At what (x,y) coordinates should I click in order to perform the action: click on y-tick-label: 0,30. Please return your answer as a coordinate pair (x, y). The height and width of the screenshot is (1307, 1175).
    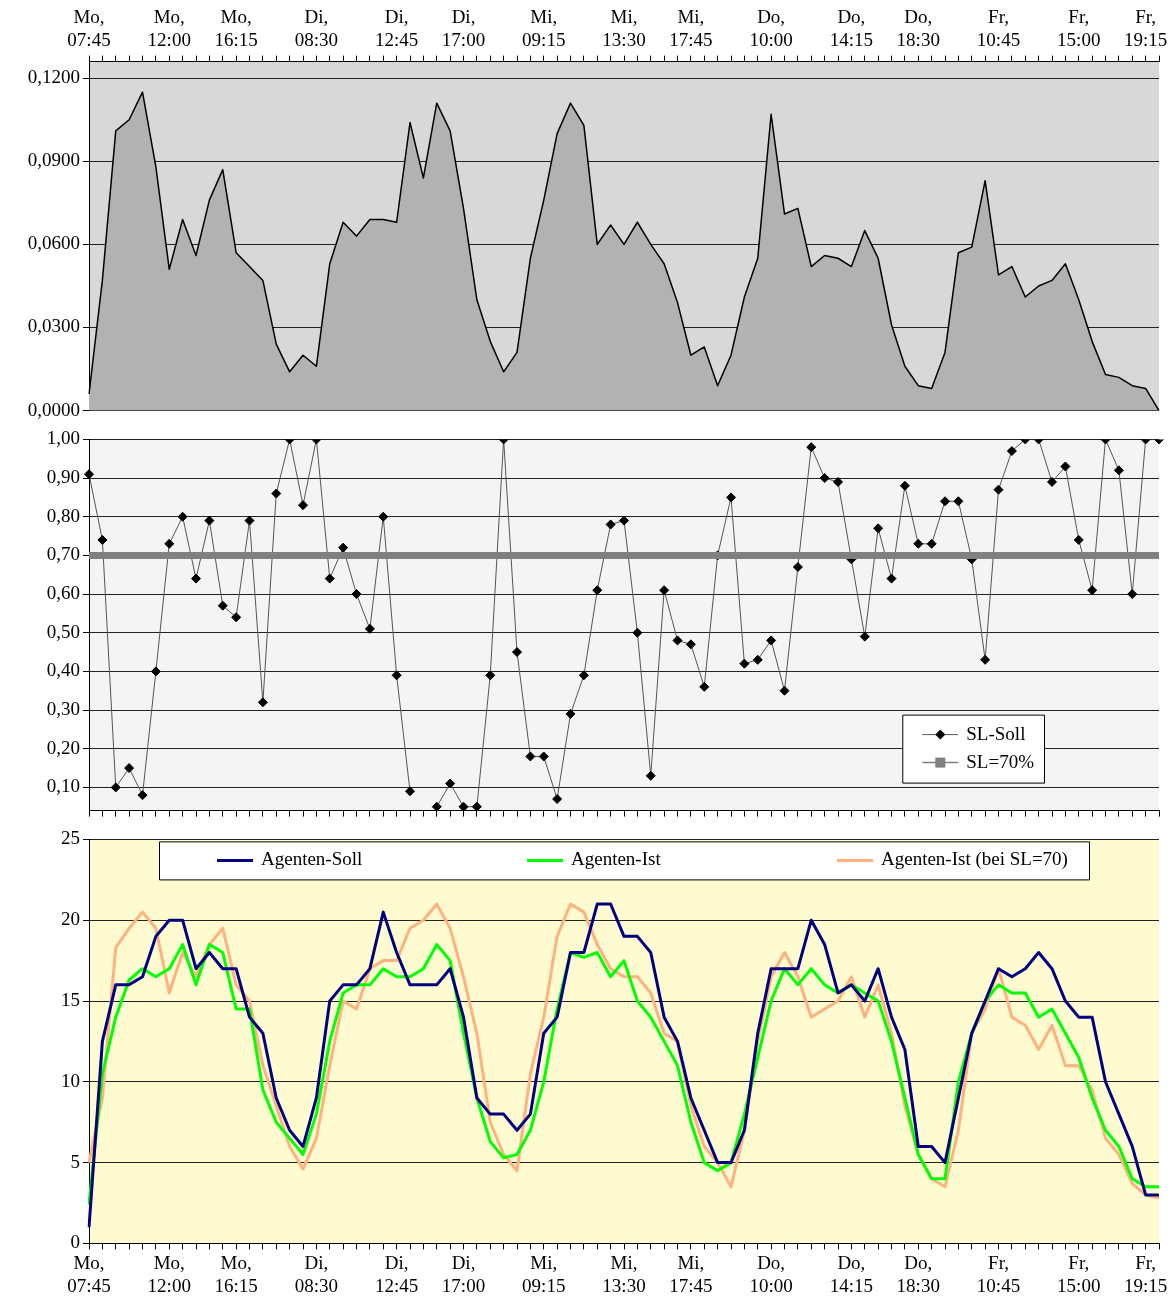
    Looking at the image, I should click on (63, 709).